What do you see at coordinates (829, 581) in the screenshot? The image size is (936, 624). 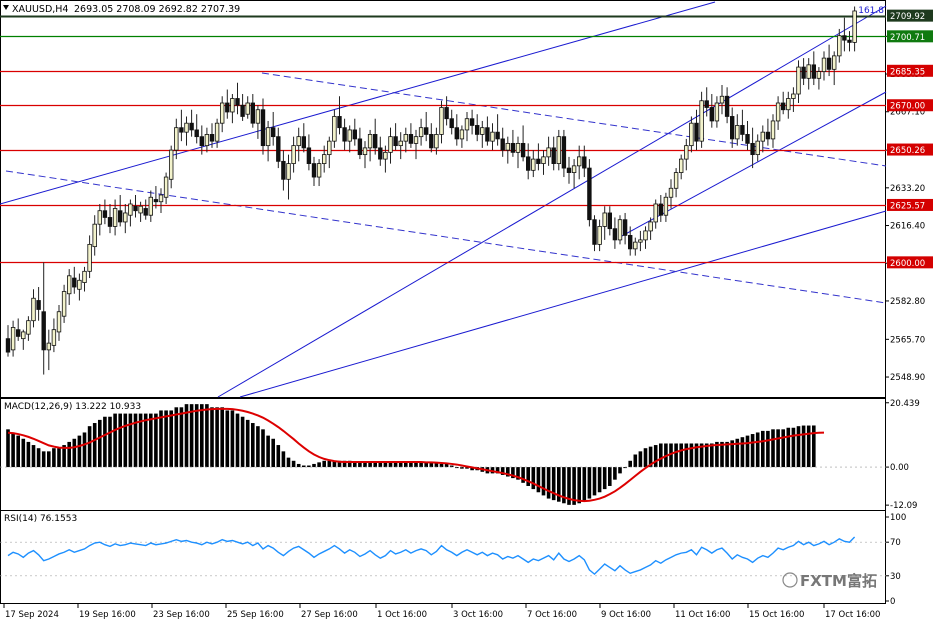 I see `watermark: FXTM富拓` at bounding box center [829, 581].